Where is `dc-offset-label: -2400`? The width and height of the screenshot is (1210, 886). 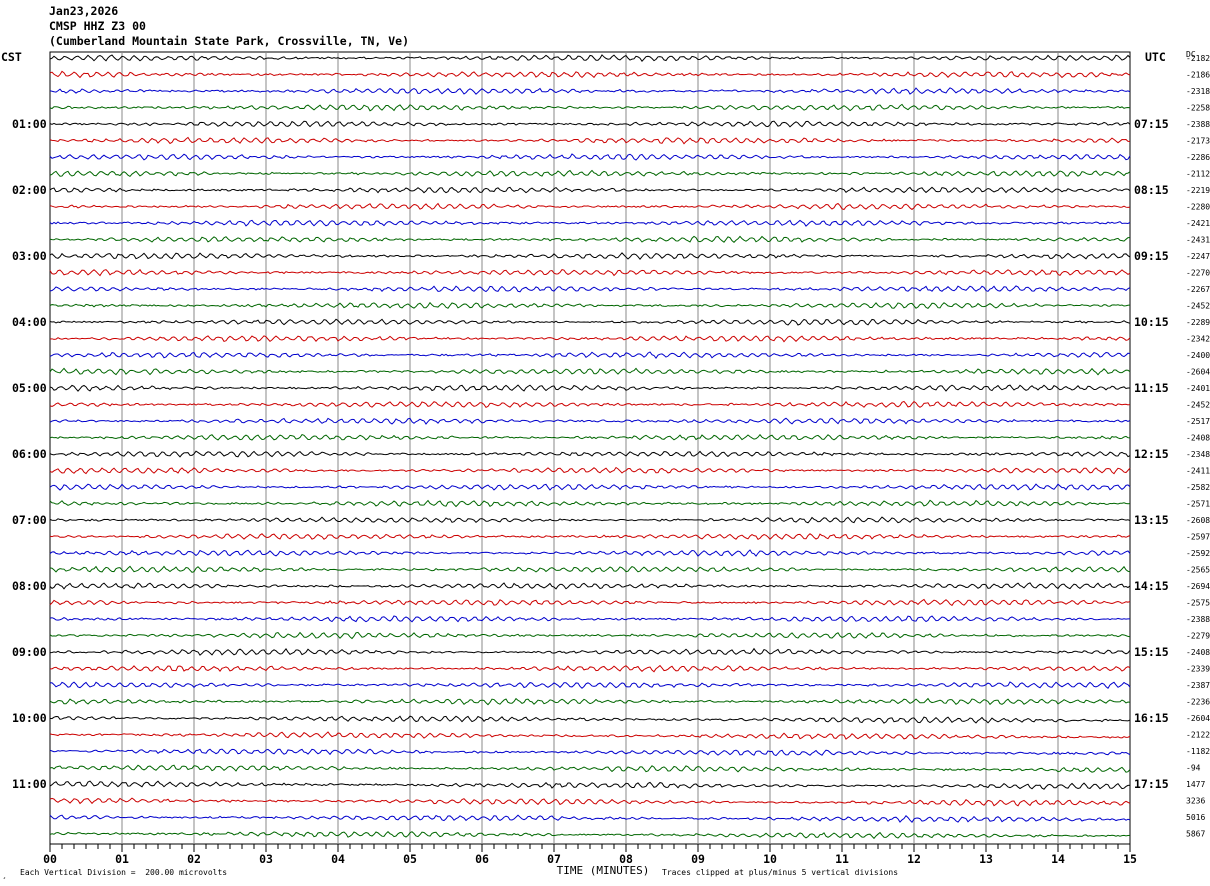
dc-offset-label: -2400 is located at coordinates (1198, 355).